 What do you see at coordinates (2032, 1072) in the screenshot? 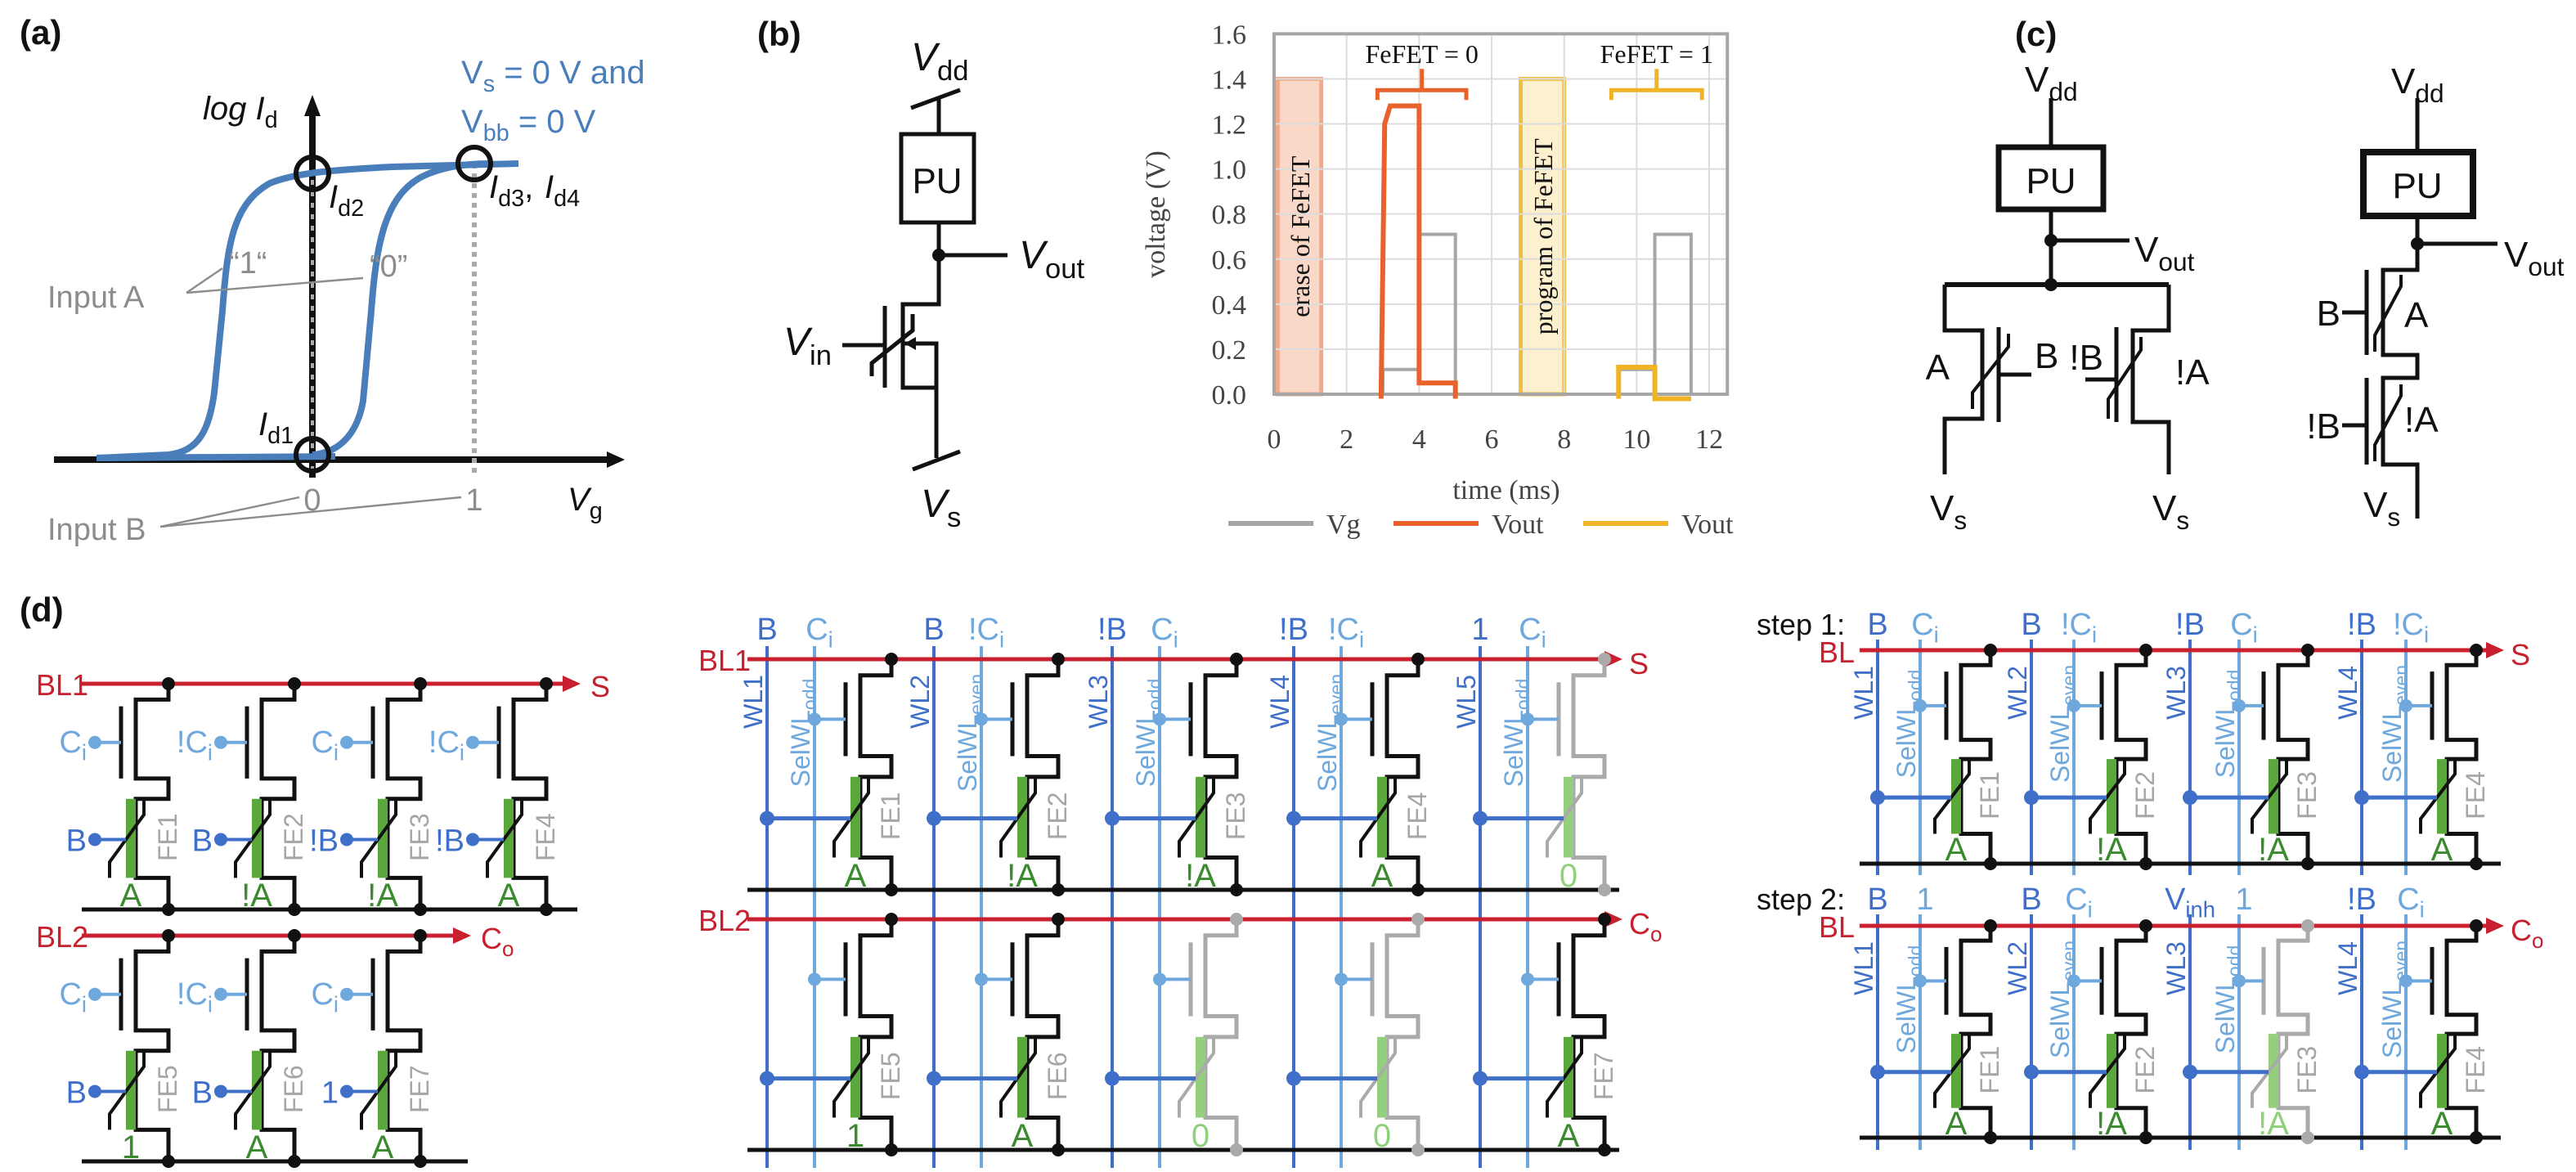
I see `right-row2-cell-2-input-terminal` at bounding box center [2032, 1072].